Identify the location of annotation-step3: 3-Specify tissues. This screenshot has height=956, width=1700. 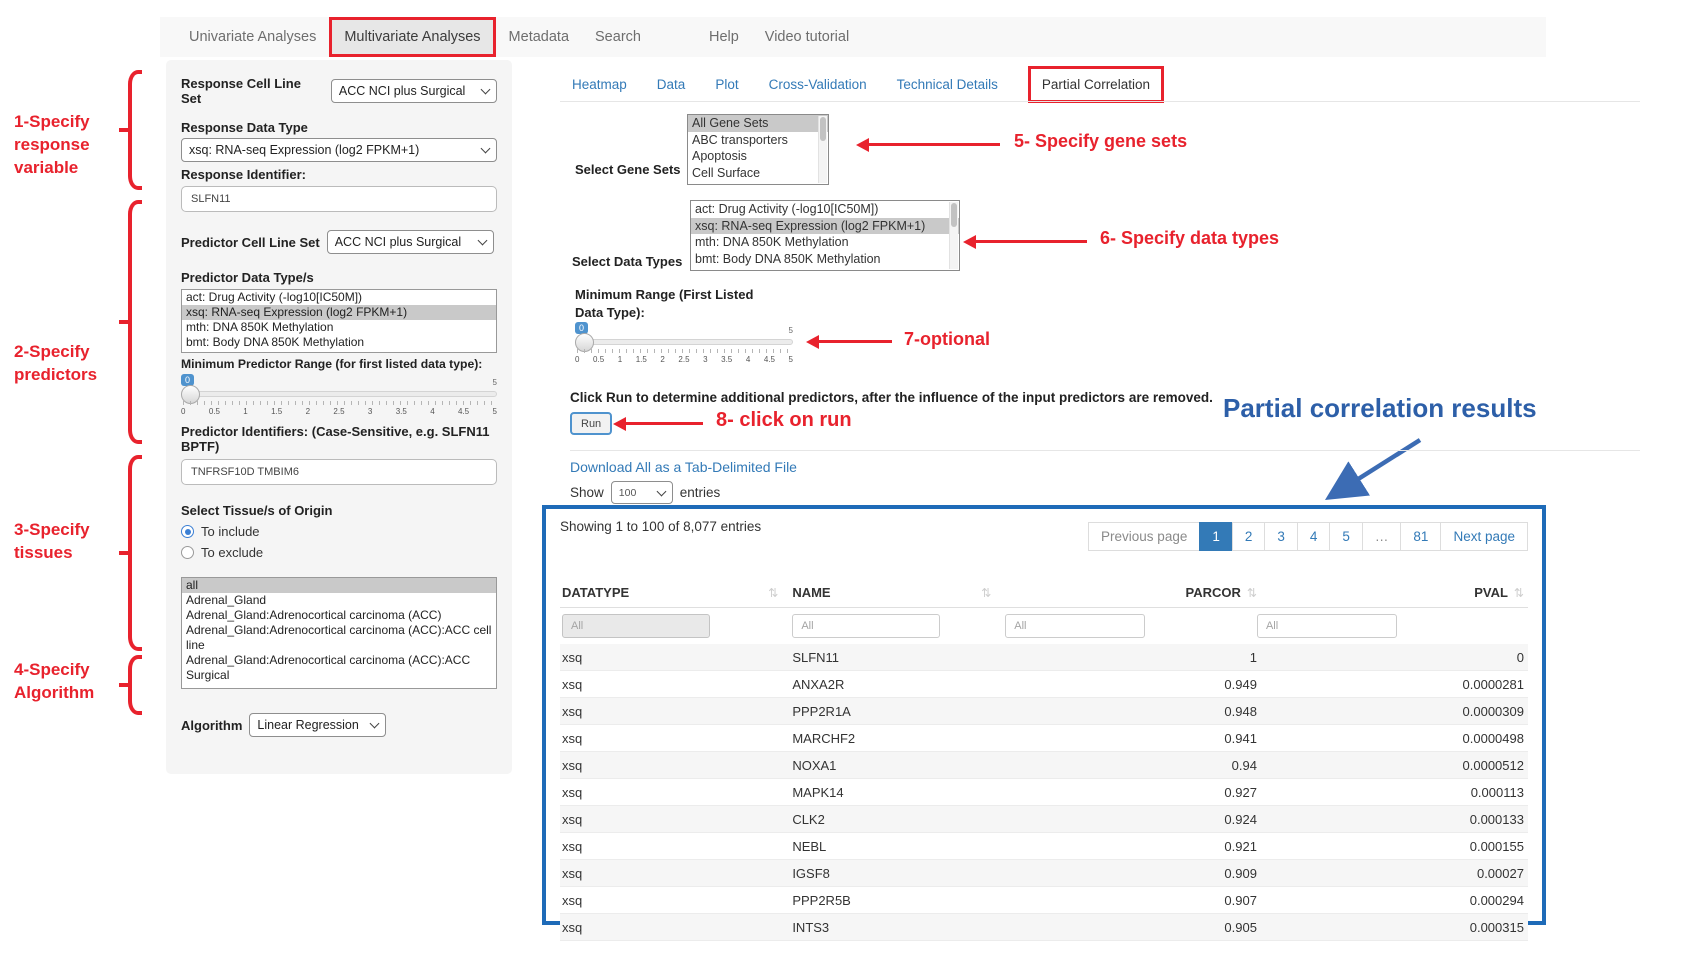
(52, 541).